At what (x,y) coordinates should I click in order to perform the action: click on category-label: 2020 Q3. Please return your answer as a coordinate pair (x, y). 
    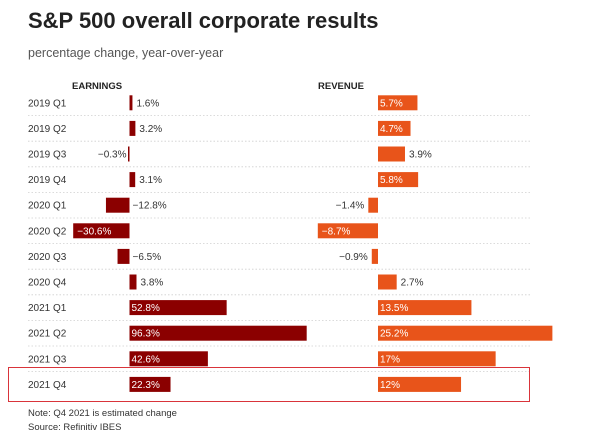
    Looking at the image, I should click on (47, 257).